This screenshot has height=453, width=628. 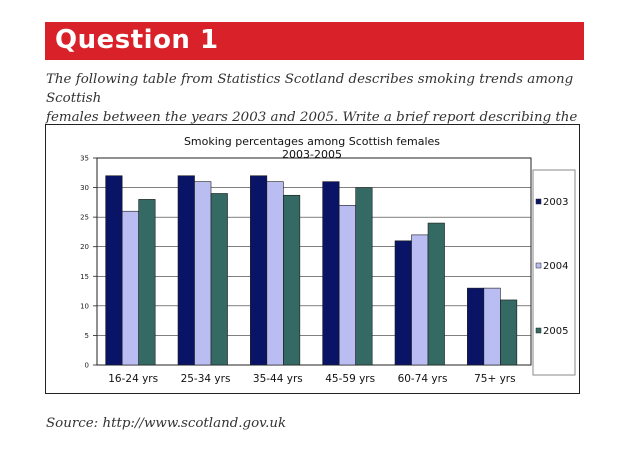 What do you see at coordinates (84, 277) in the screenshot?
I see `y-tick-label: 15` at bounding box center [84, 277].